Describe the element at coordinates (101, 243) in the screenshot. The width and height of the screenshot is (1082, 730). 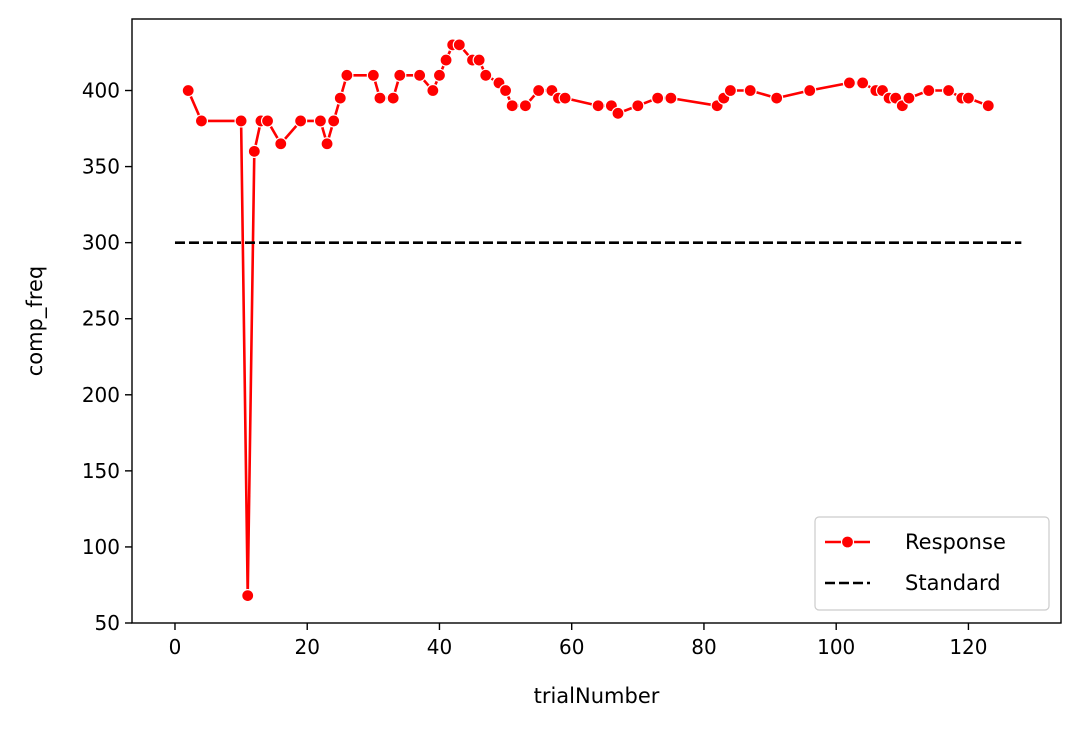
I see `y-tick-label: 300` at that location.